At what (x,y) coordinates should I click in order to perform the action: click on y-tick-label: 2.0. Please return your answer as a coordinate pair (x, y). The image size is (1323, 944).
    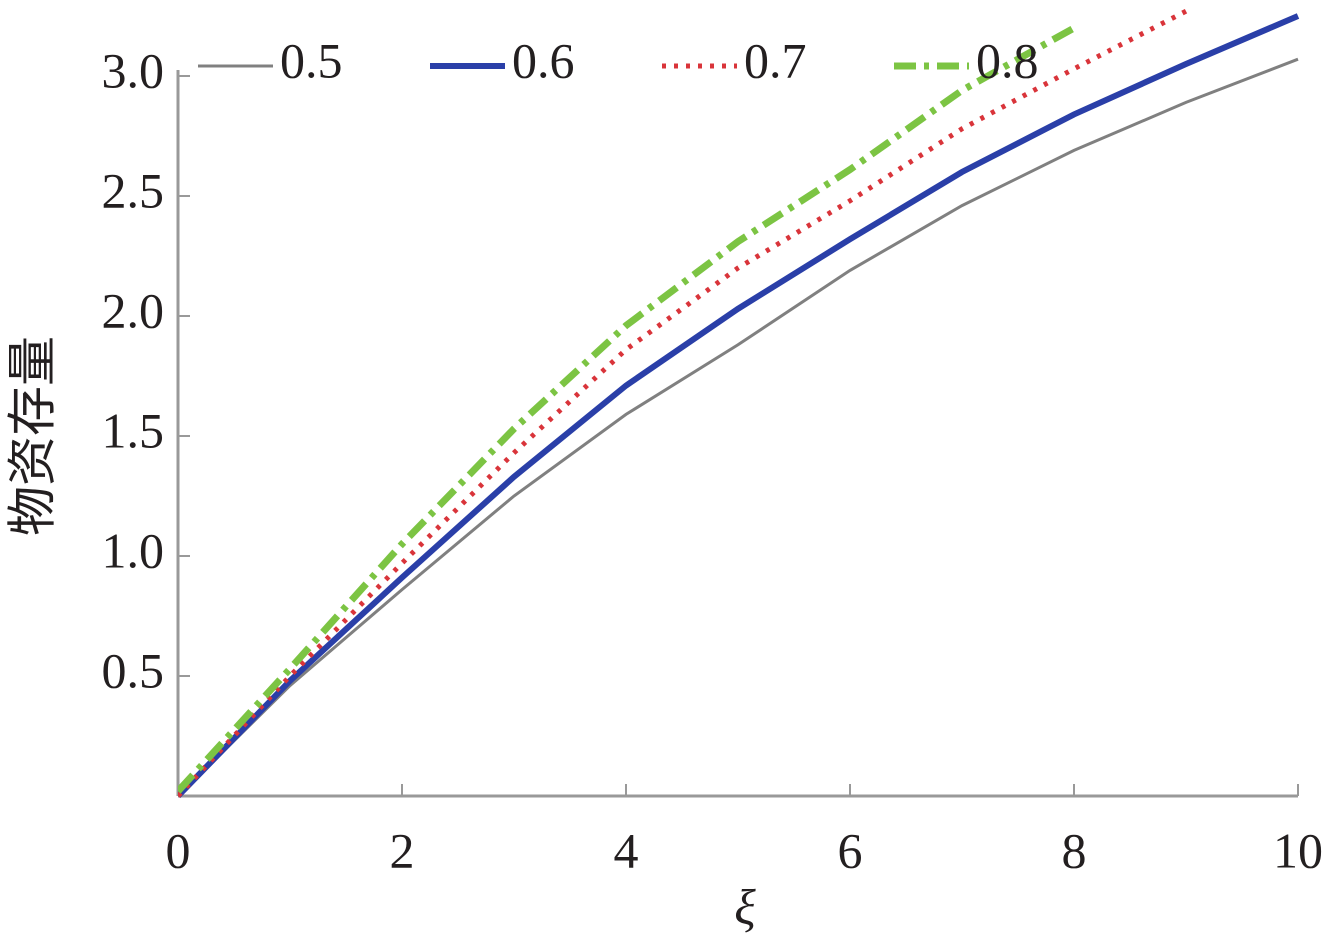
    Looking at the image, I should click on (133, 310).